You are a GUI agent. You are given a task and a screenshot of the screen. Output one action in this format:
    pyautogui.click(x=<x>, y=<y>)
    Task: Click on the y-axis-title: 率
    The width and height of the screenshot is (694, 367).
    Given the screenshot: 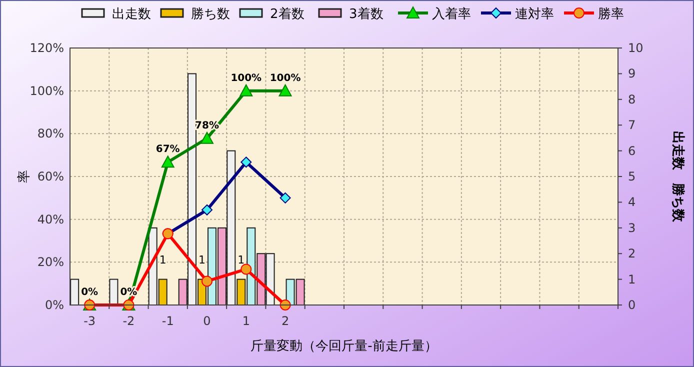 What is the action you would take?
    pyautogui.click(x=24, y=176)
    